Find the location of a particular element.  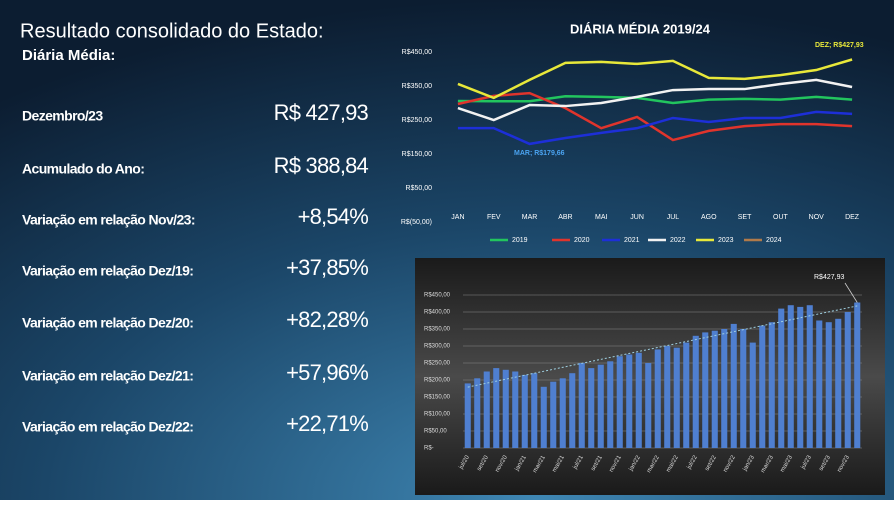

y-tick-label: R$400,00 is located at coordinates (437, 313).